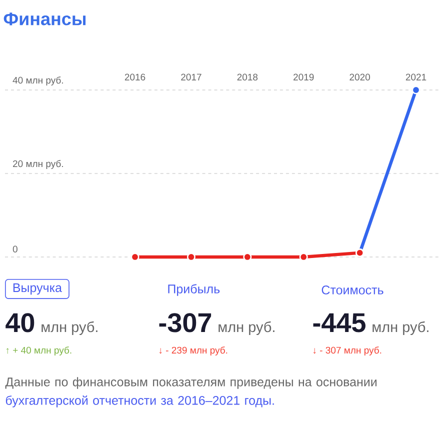 Image resolution: width=447 pixels, height=439 pixels. What do you see at coordinates (45, 19) in the screenshot?
I see `chart-title: Финансы` at bounding box center [45, 19].